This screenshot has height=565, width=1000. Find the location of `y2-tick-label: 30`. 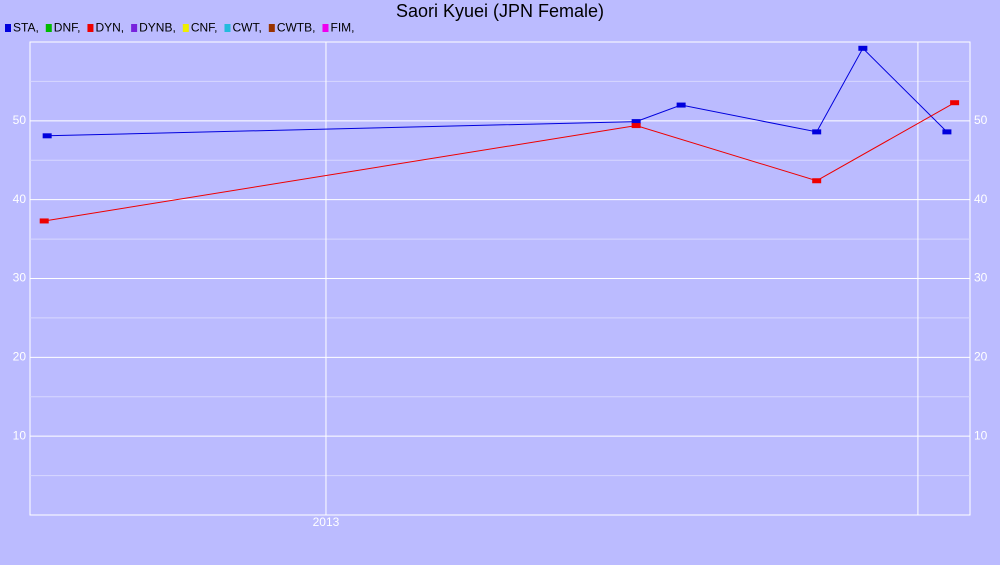

y2-tick-label: 30 is located at coordinates (981, 278).